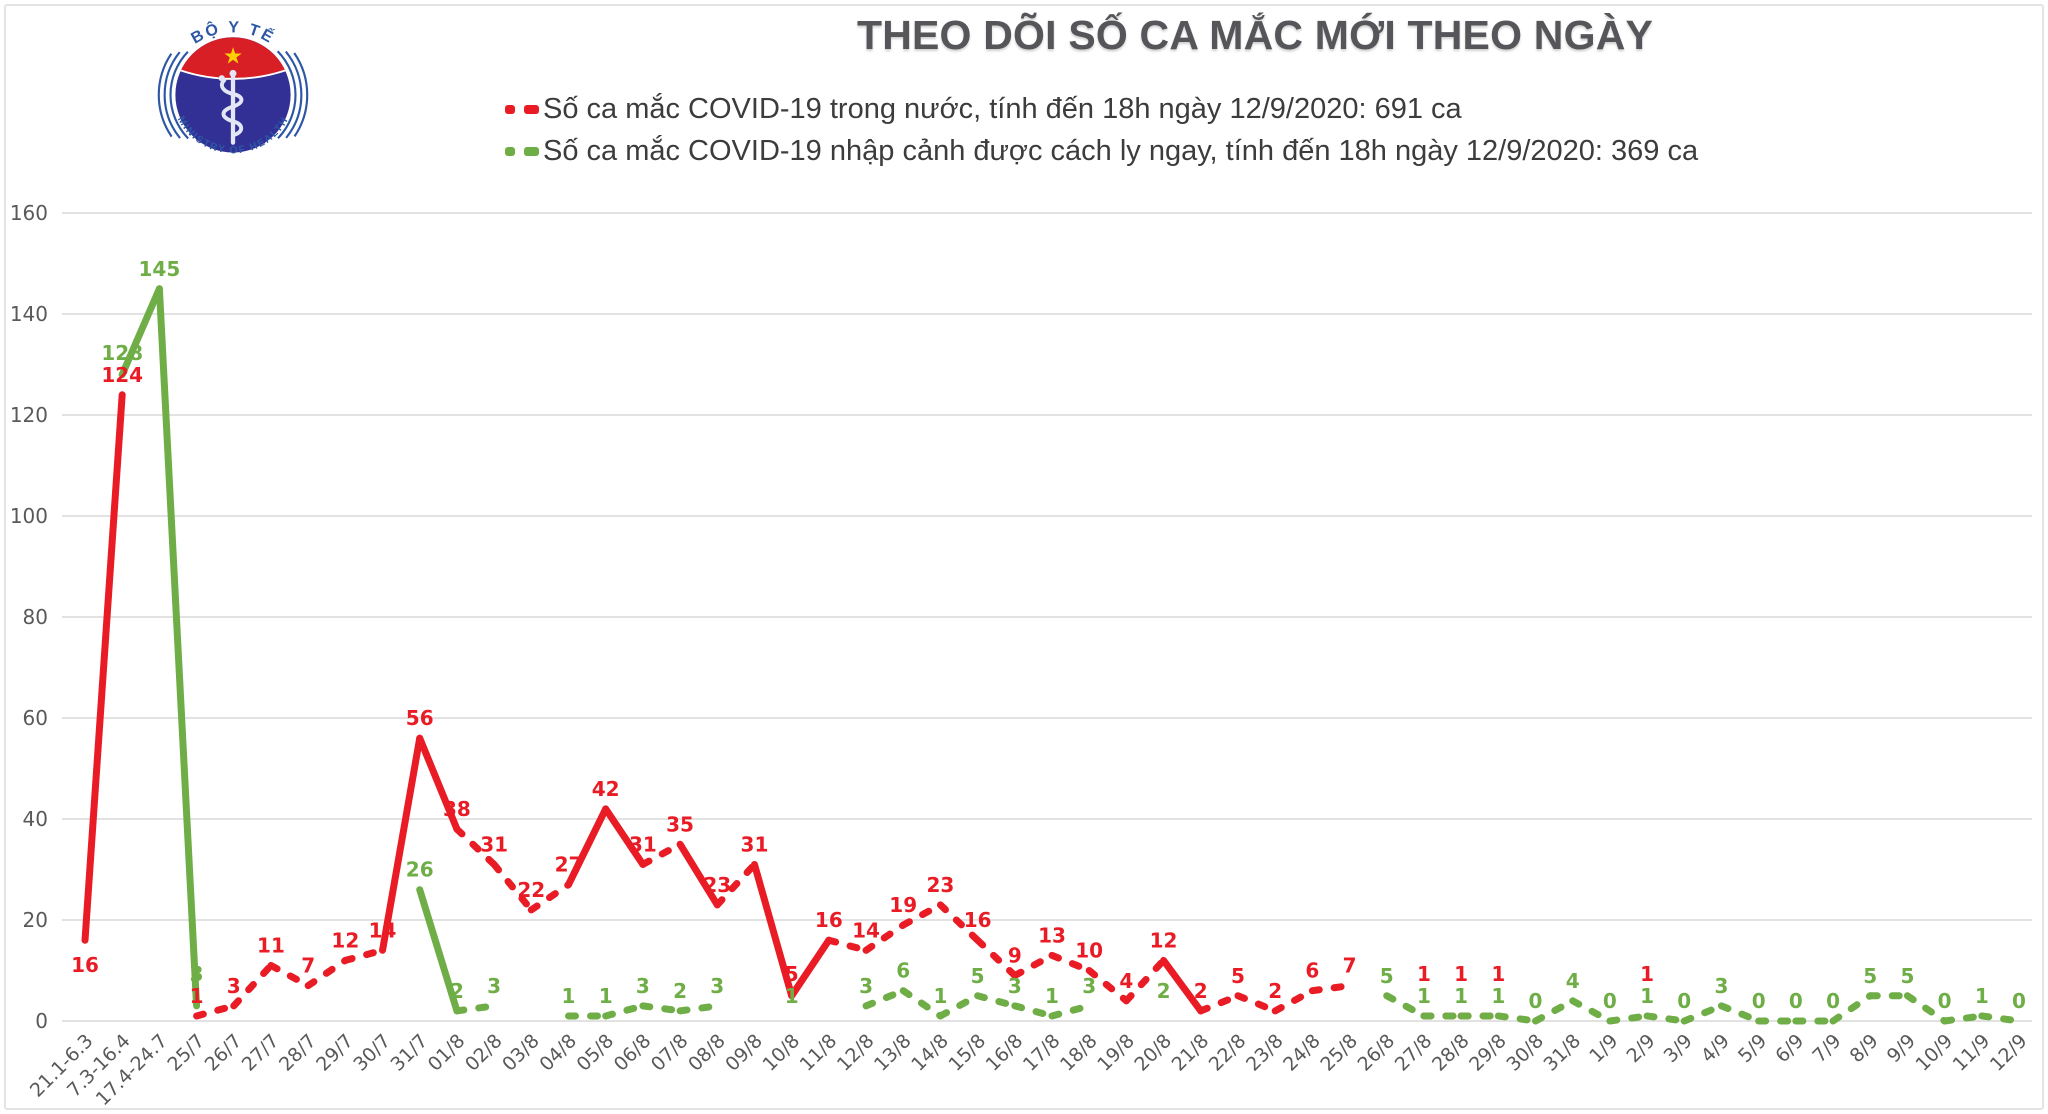 The width and height of the screenshot is (2048, 1114). Describe the element at coordinates (1164, 940) in the screenshot. I see `data-label: 12` at that location.